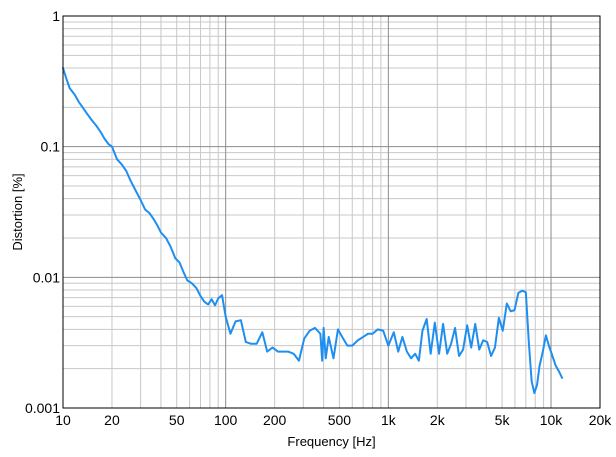  Describe the element at coordinates (275, 420) in the screenshot. I see `x-tick-label: 200` at that location.